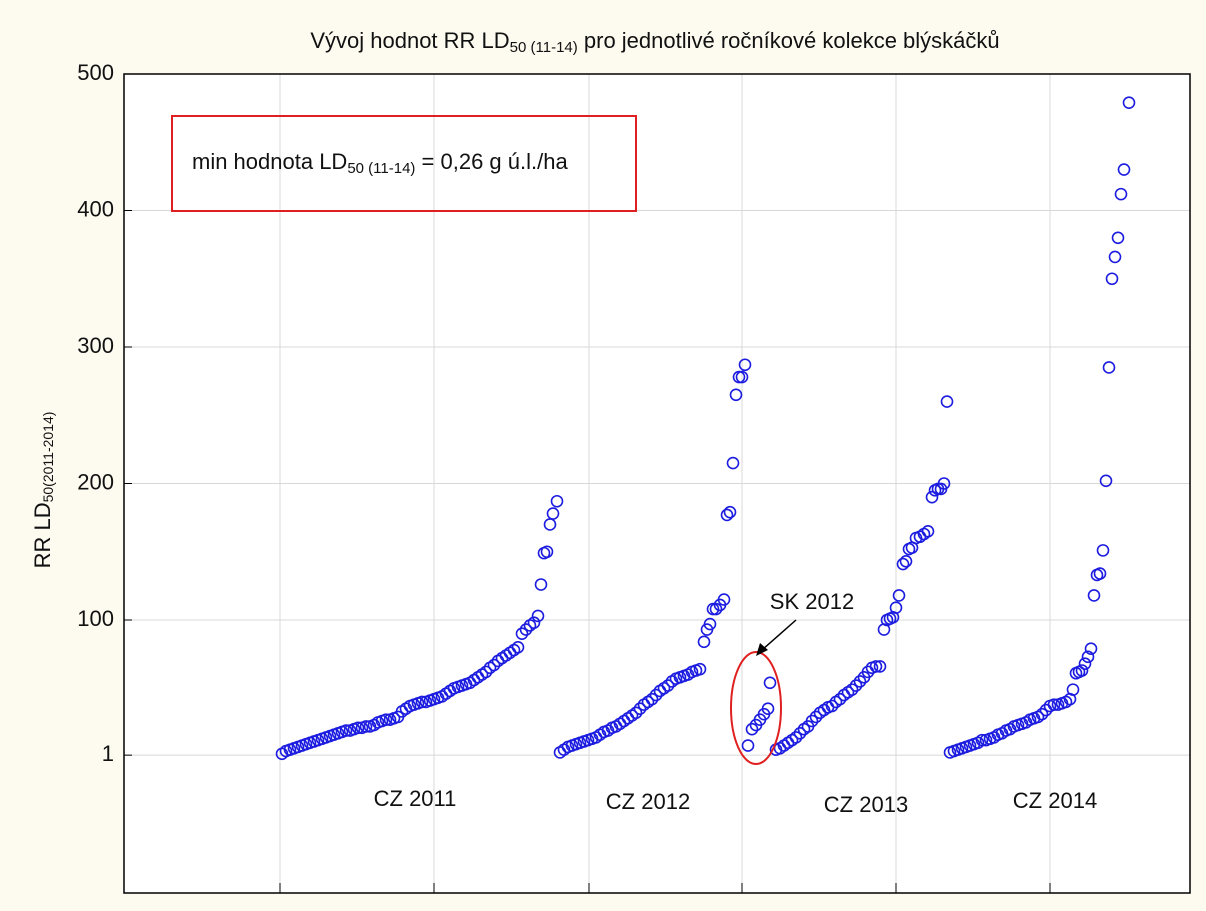  Describe the element at coordinates (409, 40) in the screenshot. I see `title-part: Vývoj hodnot RR LD` at that location.